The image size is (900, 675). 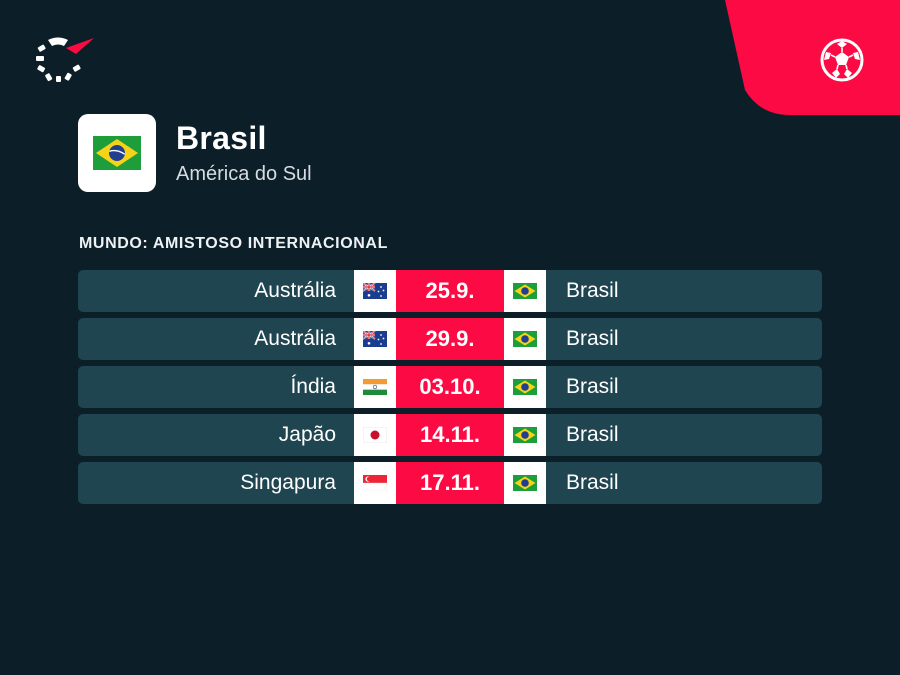 I want to click on football-icon, so click(x=842, y=60).